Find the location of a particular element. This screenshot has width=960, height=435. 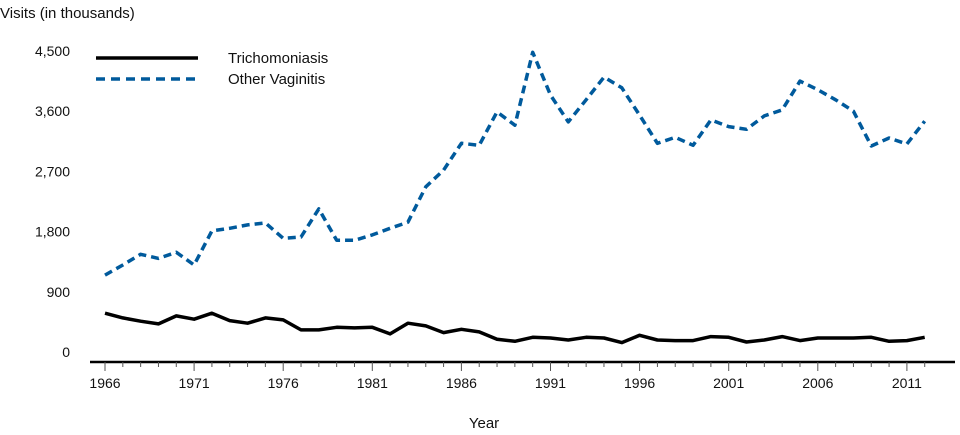

x-tick-label: 2001 is located at coordinates (728, 383).